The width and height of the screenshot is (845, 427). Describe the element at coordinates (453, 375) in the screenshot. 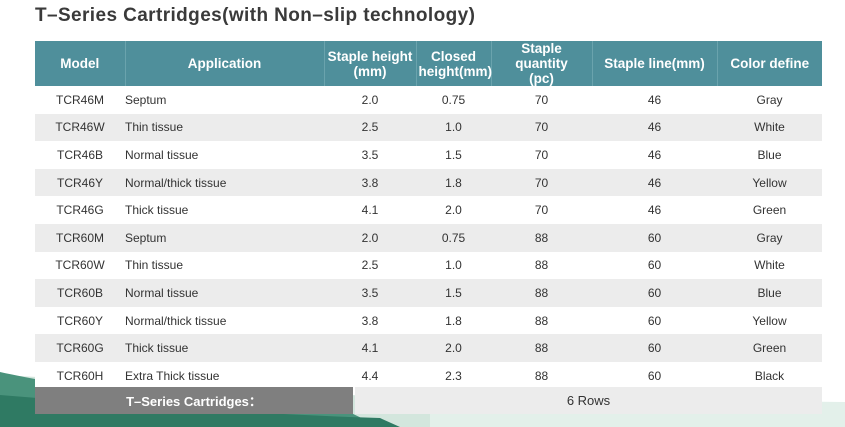

I see `cell-closed-height: 2.3` at that location.